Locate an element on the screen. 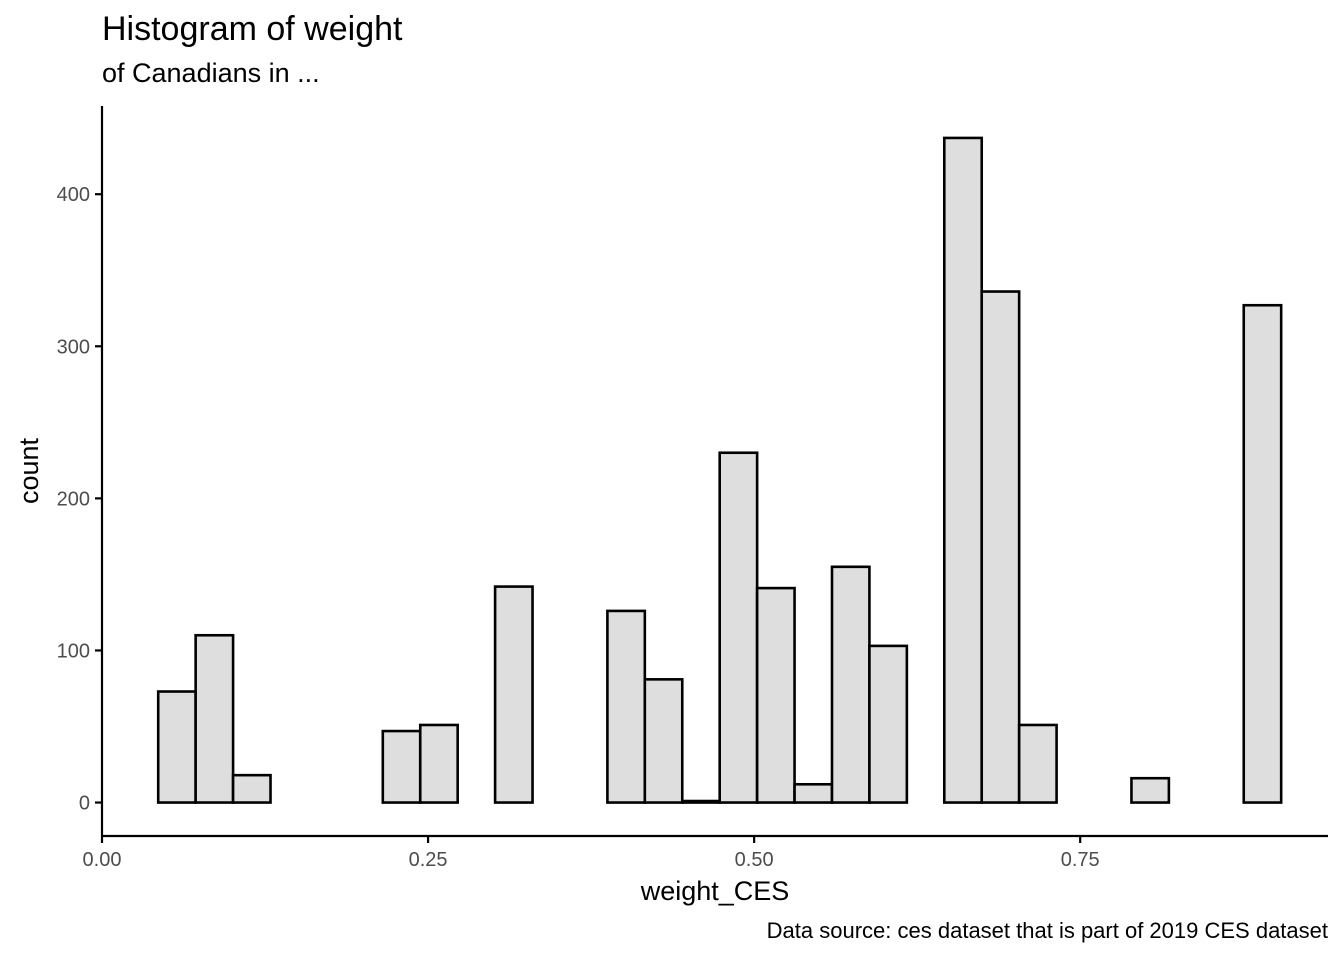  y-tick-label: 400 is located at coordinates (73, 195).